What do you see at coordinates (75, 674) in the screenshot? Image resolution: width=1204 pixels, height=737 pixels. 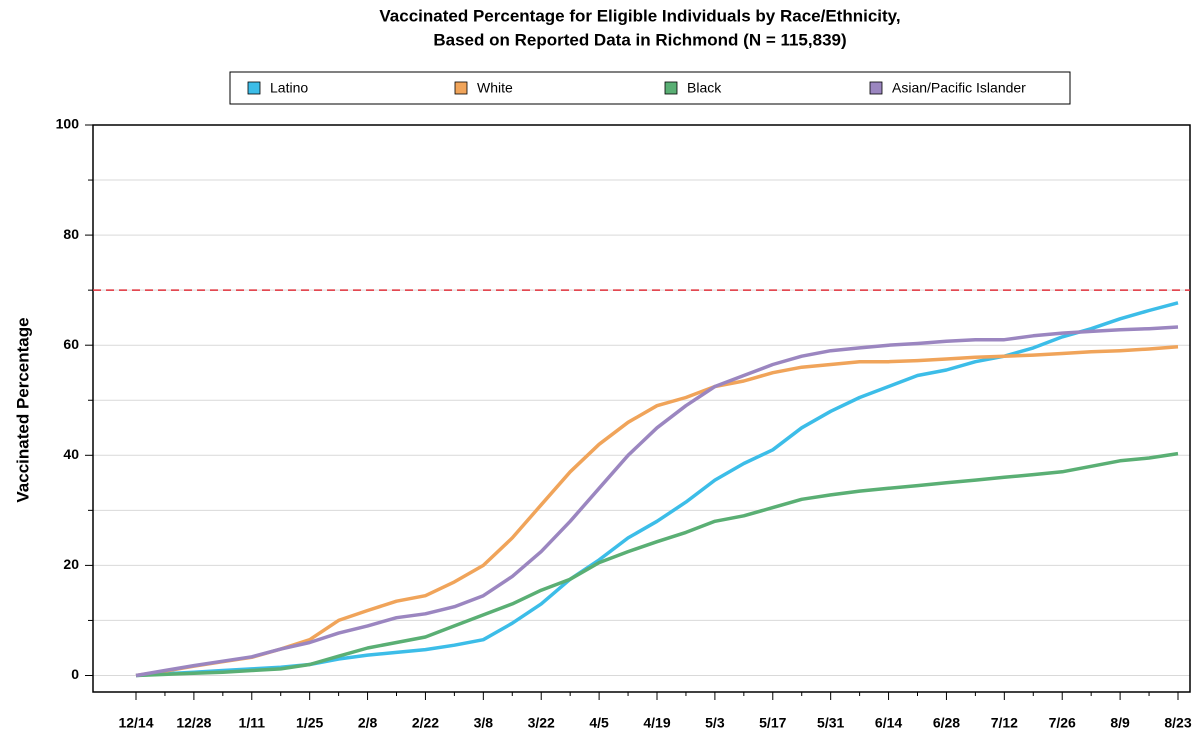 I see `y-tick-label: 0` at bounding box center [75, 674].